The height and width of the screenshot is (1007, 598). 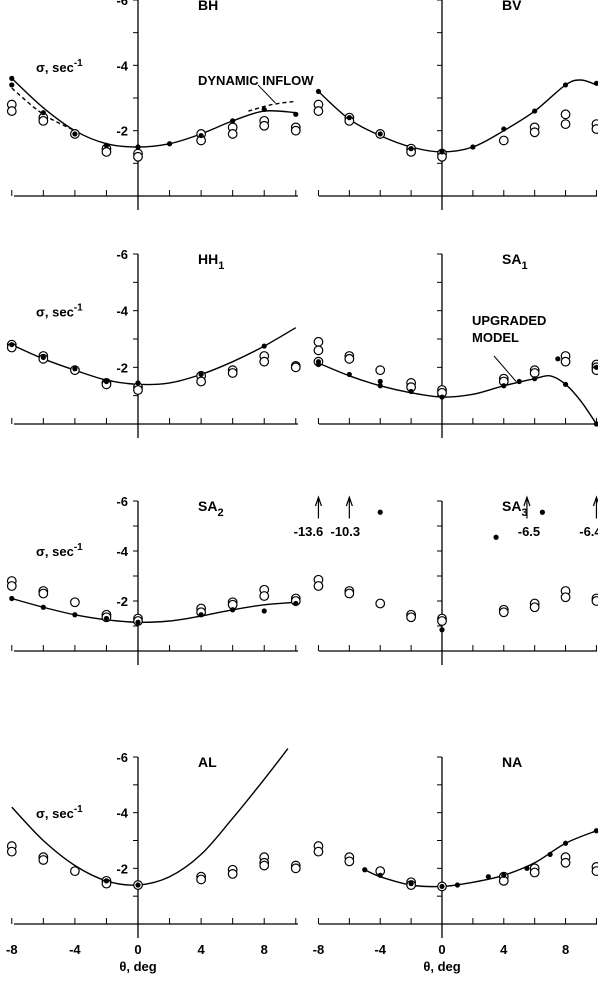 I want to click on offscale-value: -13.6, so click(x=309, y=531).